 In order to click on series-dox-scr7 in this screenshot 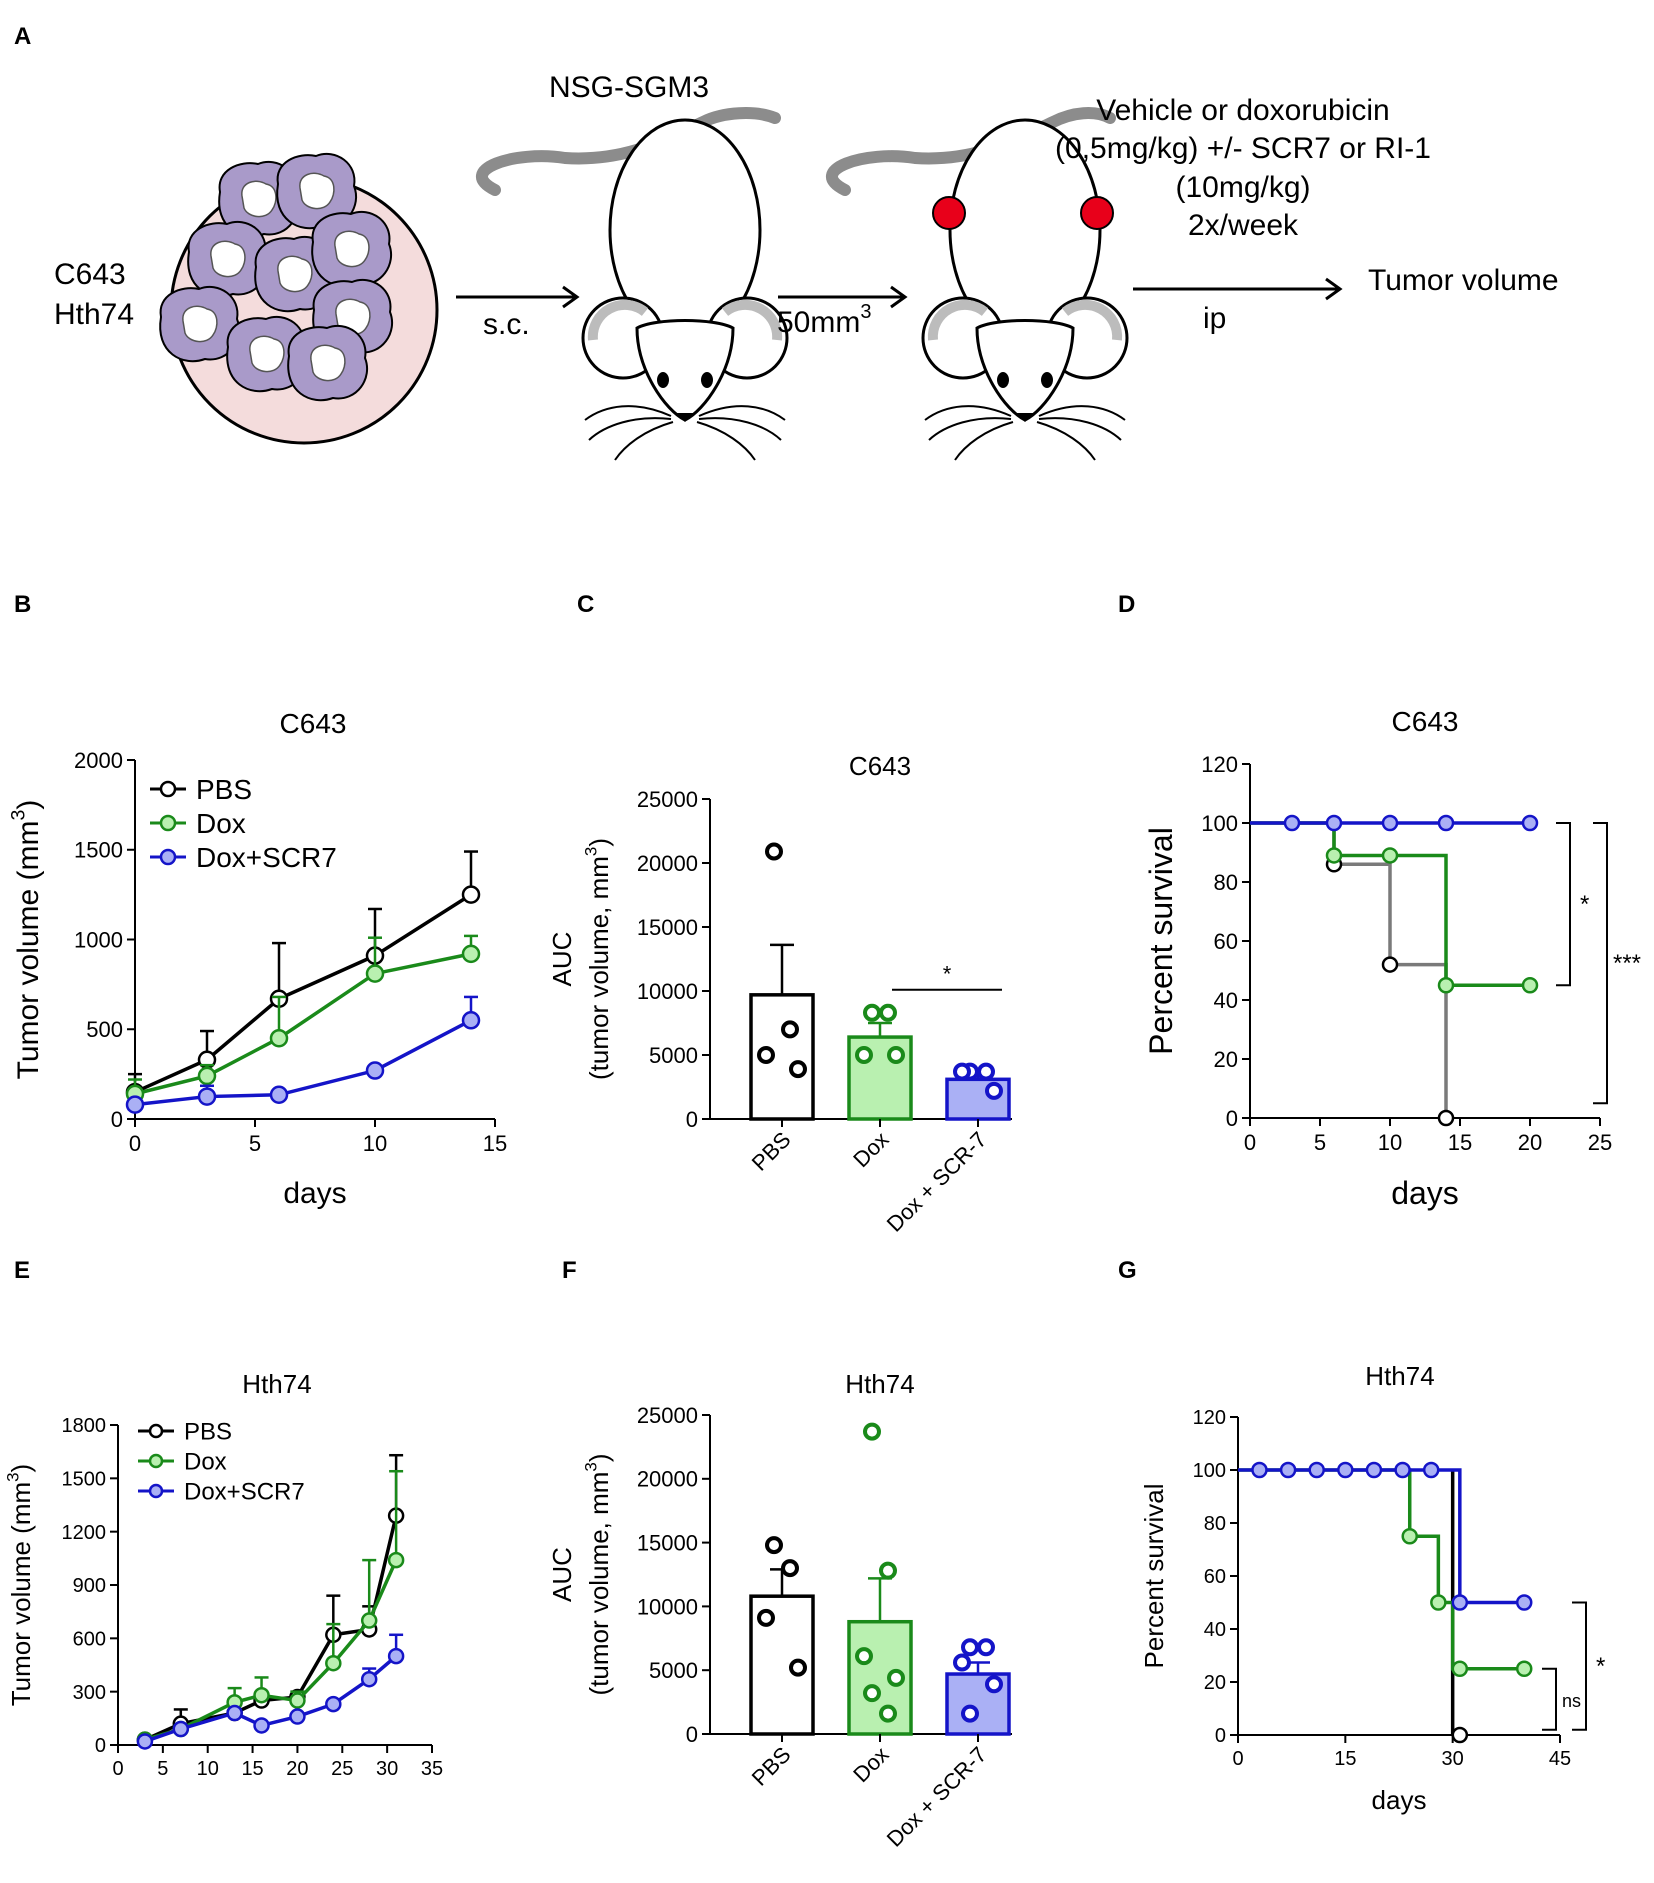, I will do `click(1385, 1536)`.